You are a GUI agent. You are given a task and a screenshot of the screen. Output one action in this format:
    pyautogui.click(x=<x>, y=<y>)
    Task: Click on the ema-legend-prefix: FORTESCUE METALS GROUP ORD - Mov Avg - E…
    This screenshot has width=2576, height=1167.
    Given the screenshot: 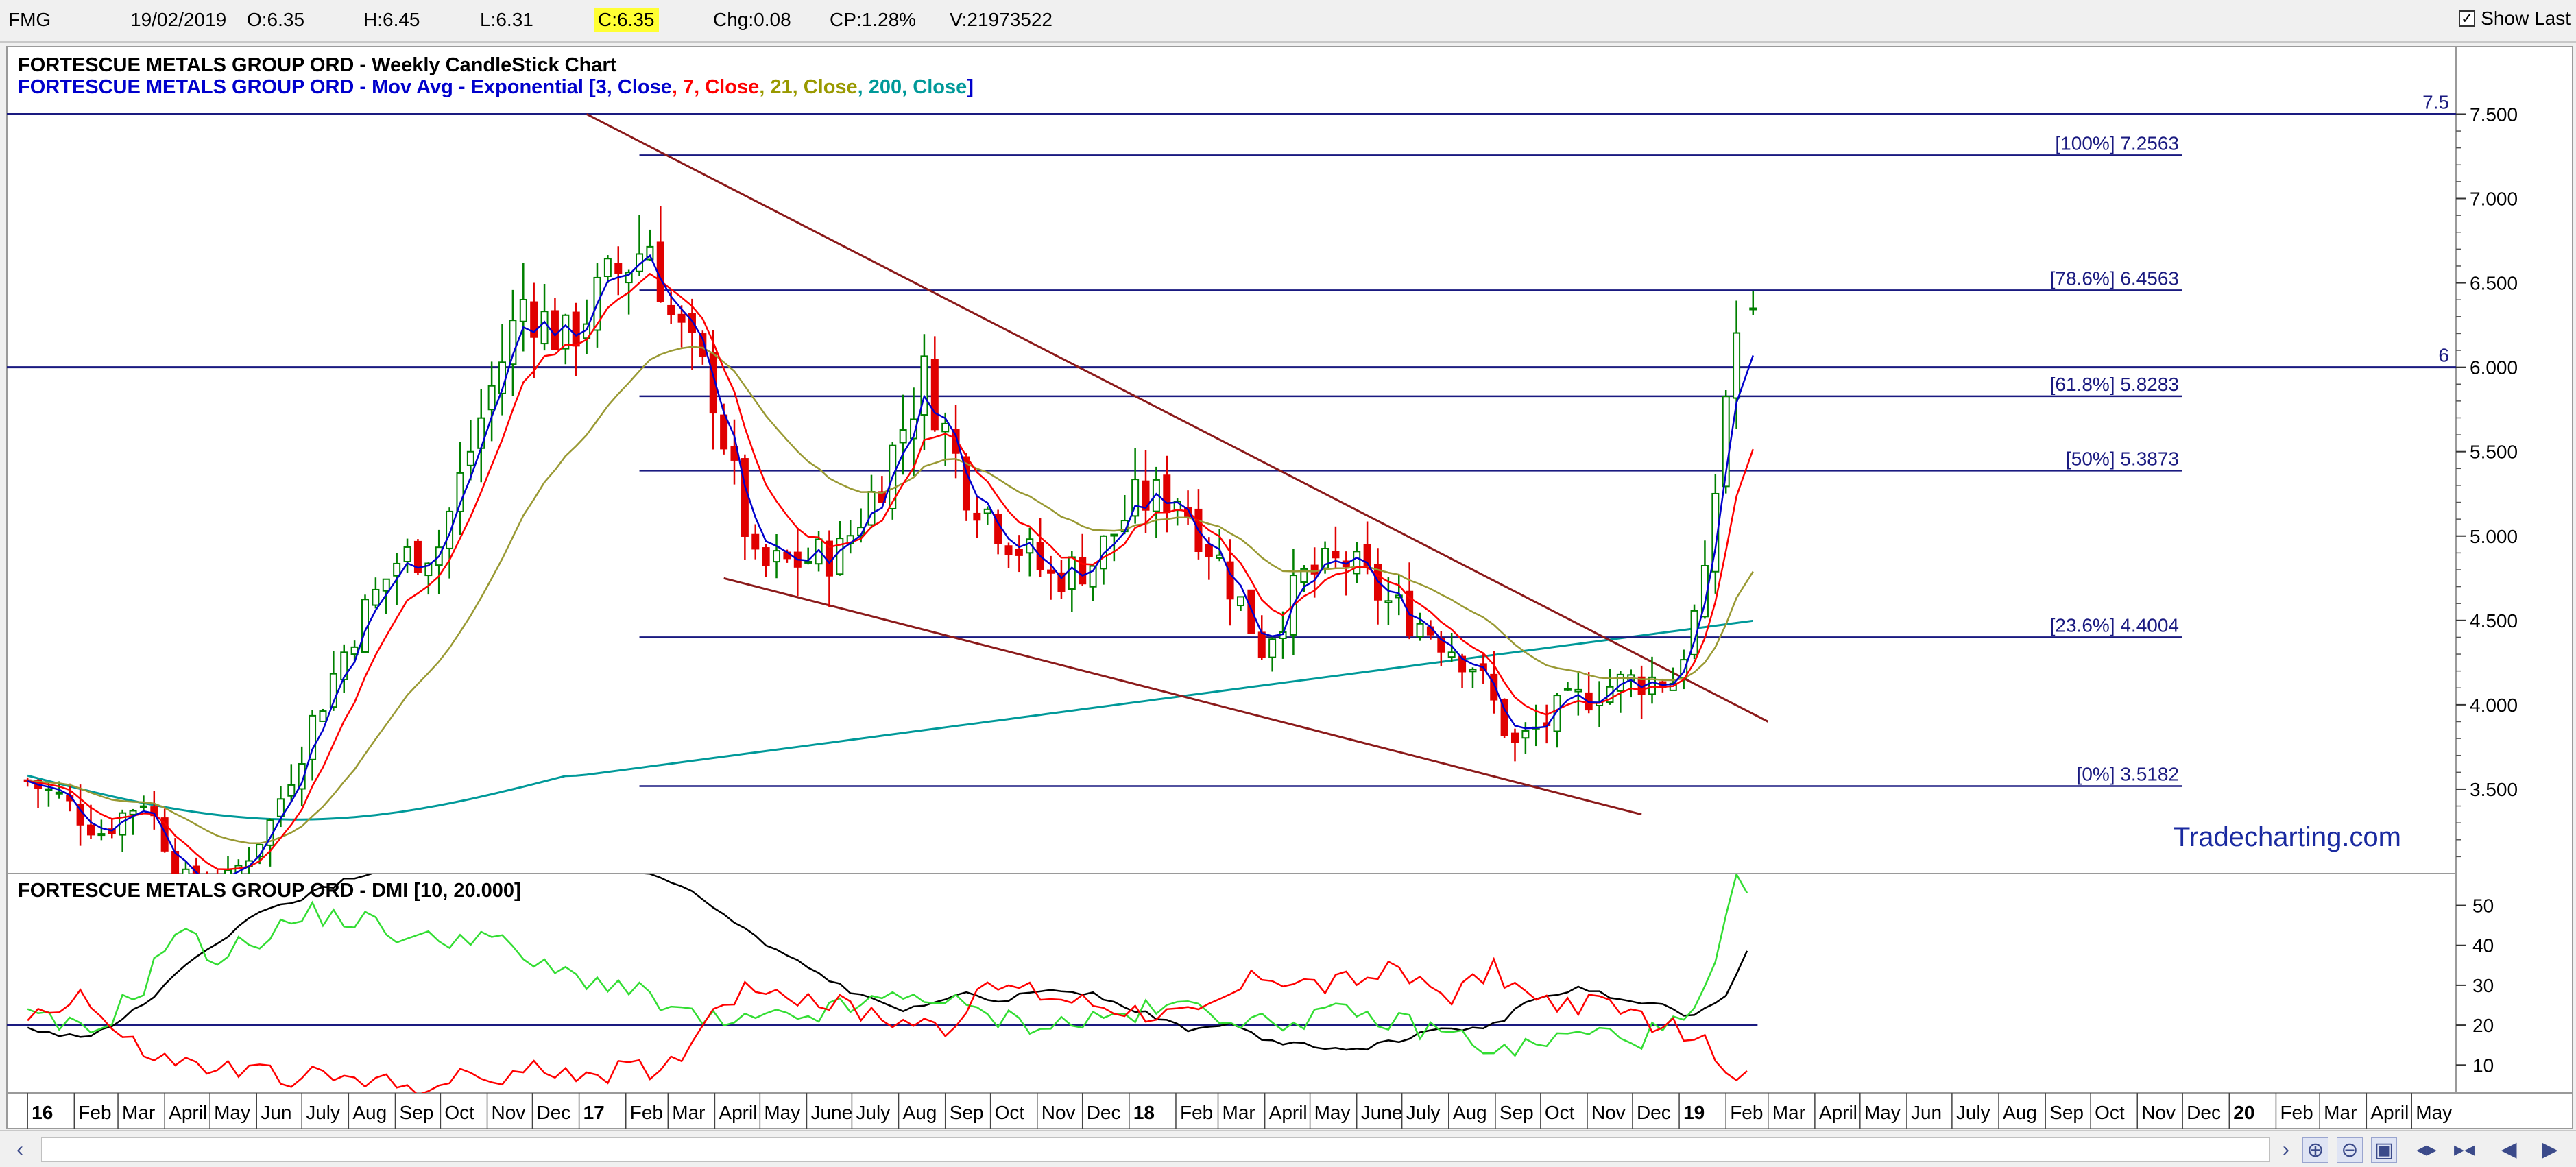 What is the action you would take?
    pyautogui.click(x=307, y=87)
    